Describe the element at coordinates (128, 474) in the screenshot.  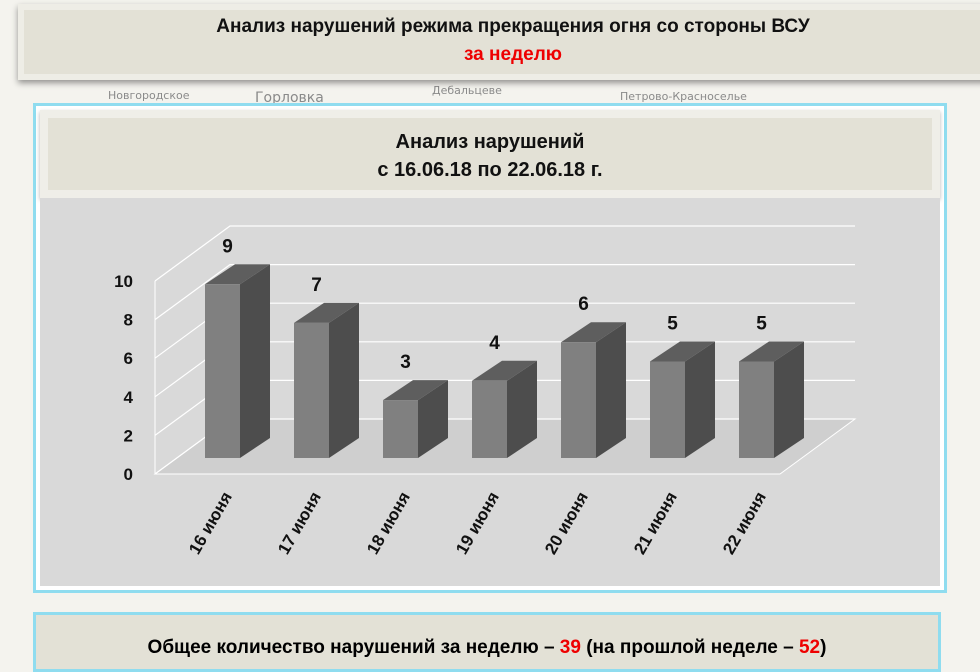
I see `y-tick-label: 0` at that location.